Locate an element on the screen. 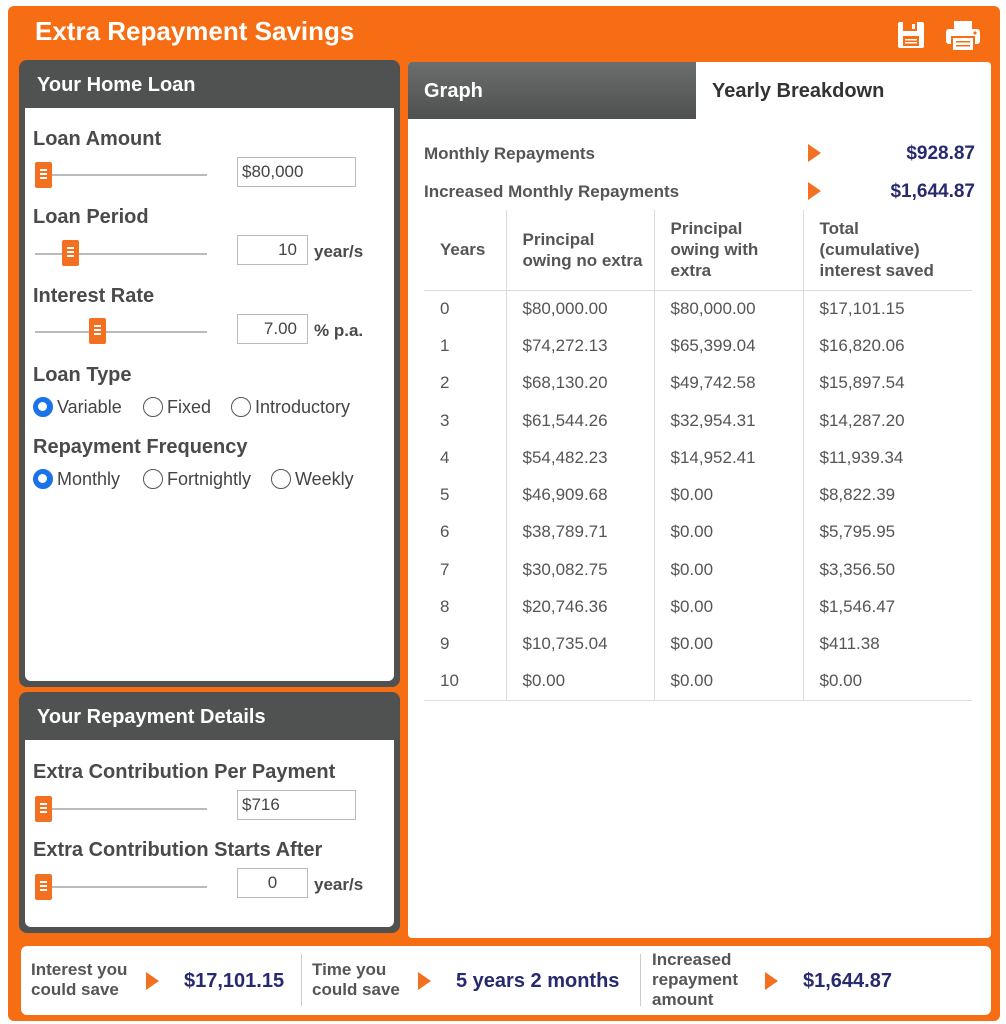 The image size is (1006, 1024). loan-period-slider-track is located at coordinates (121, 254).